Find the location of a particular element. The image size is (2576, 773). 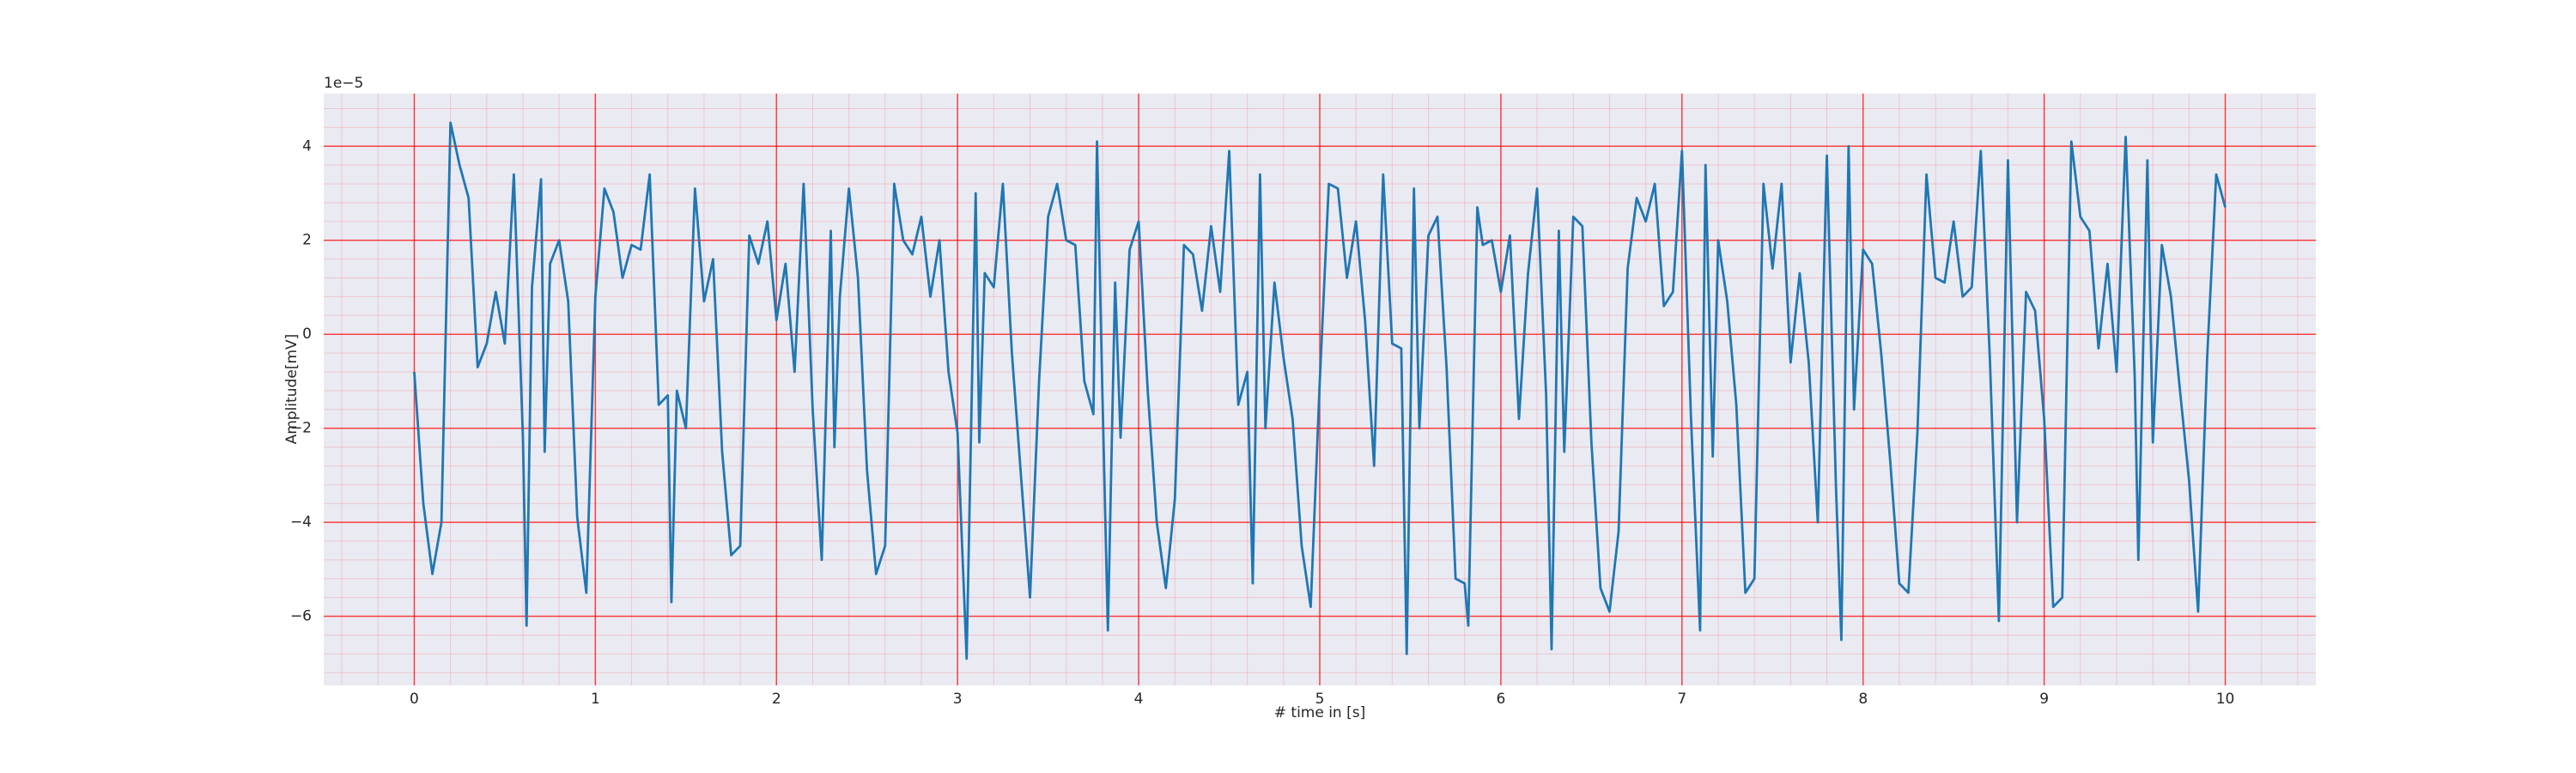

y-tick-label: −6 is located at coordinates (301, 616).